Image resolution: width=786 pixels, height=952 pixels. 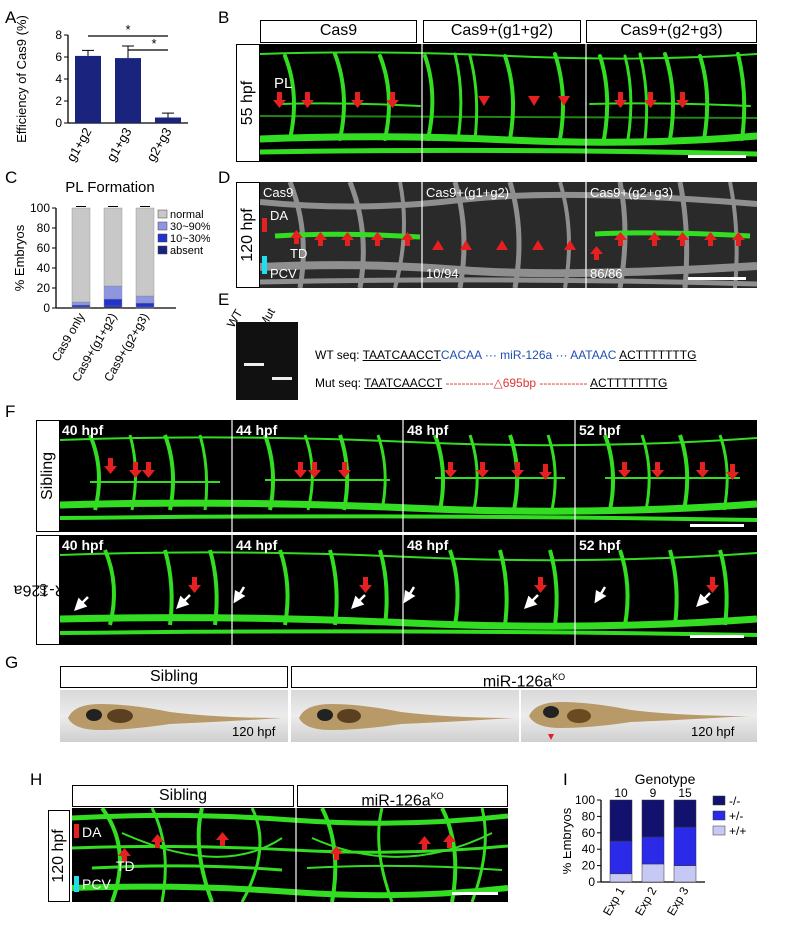 I want to click on x-tick-label: g2+g3, so click(x=158, y=144).